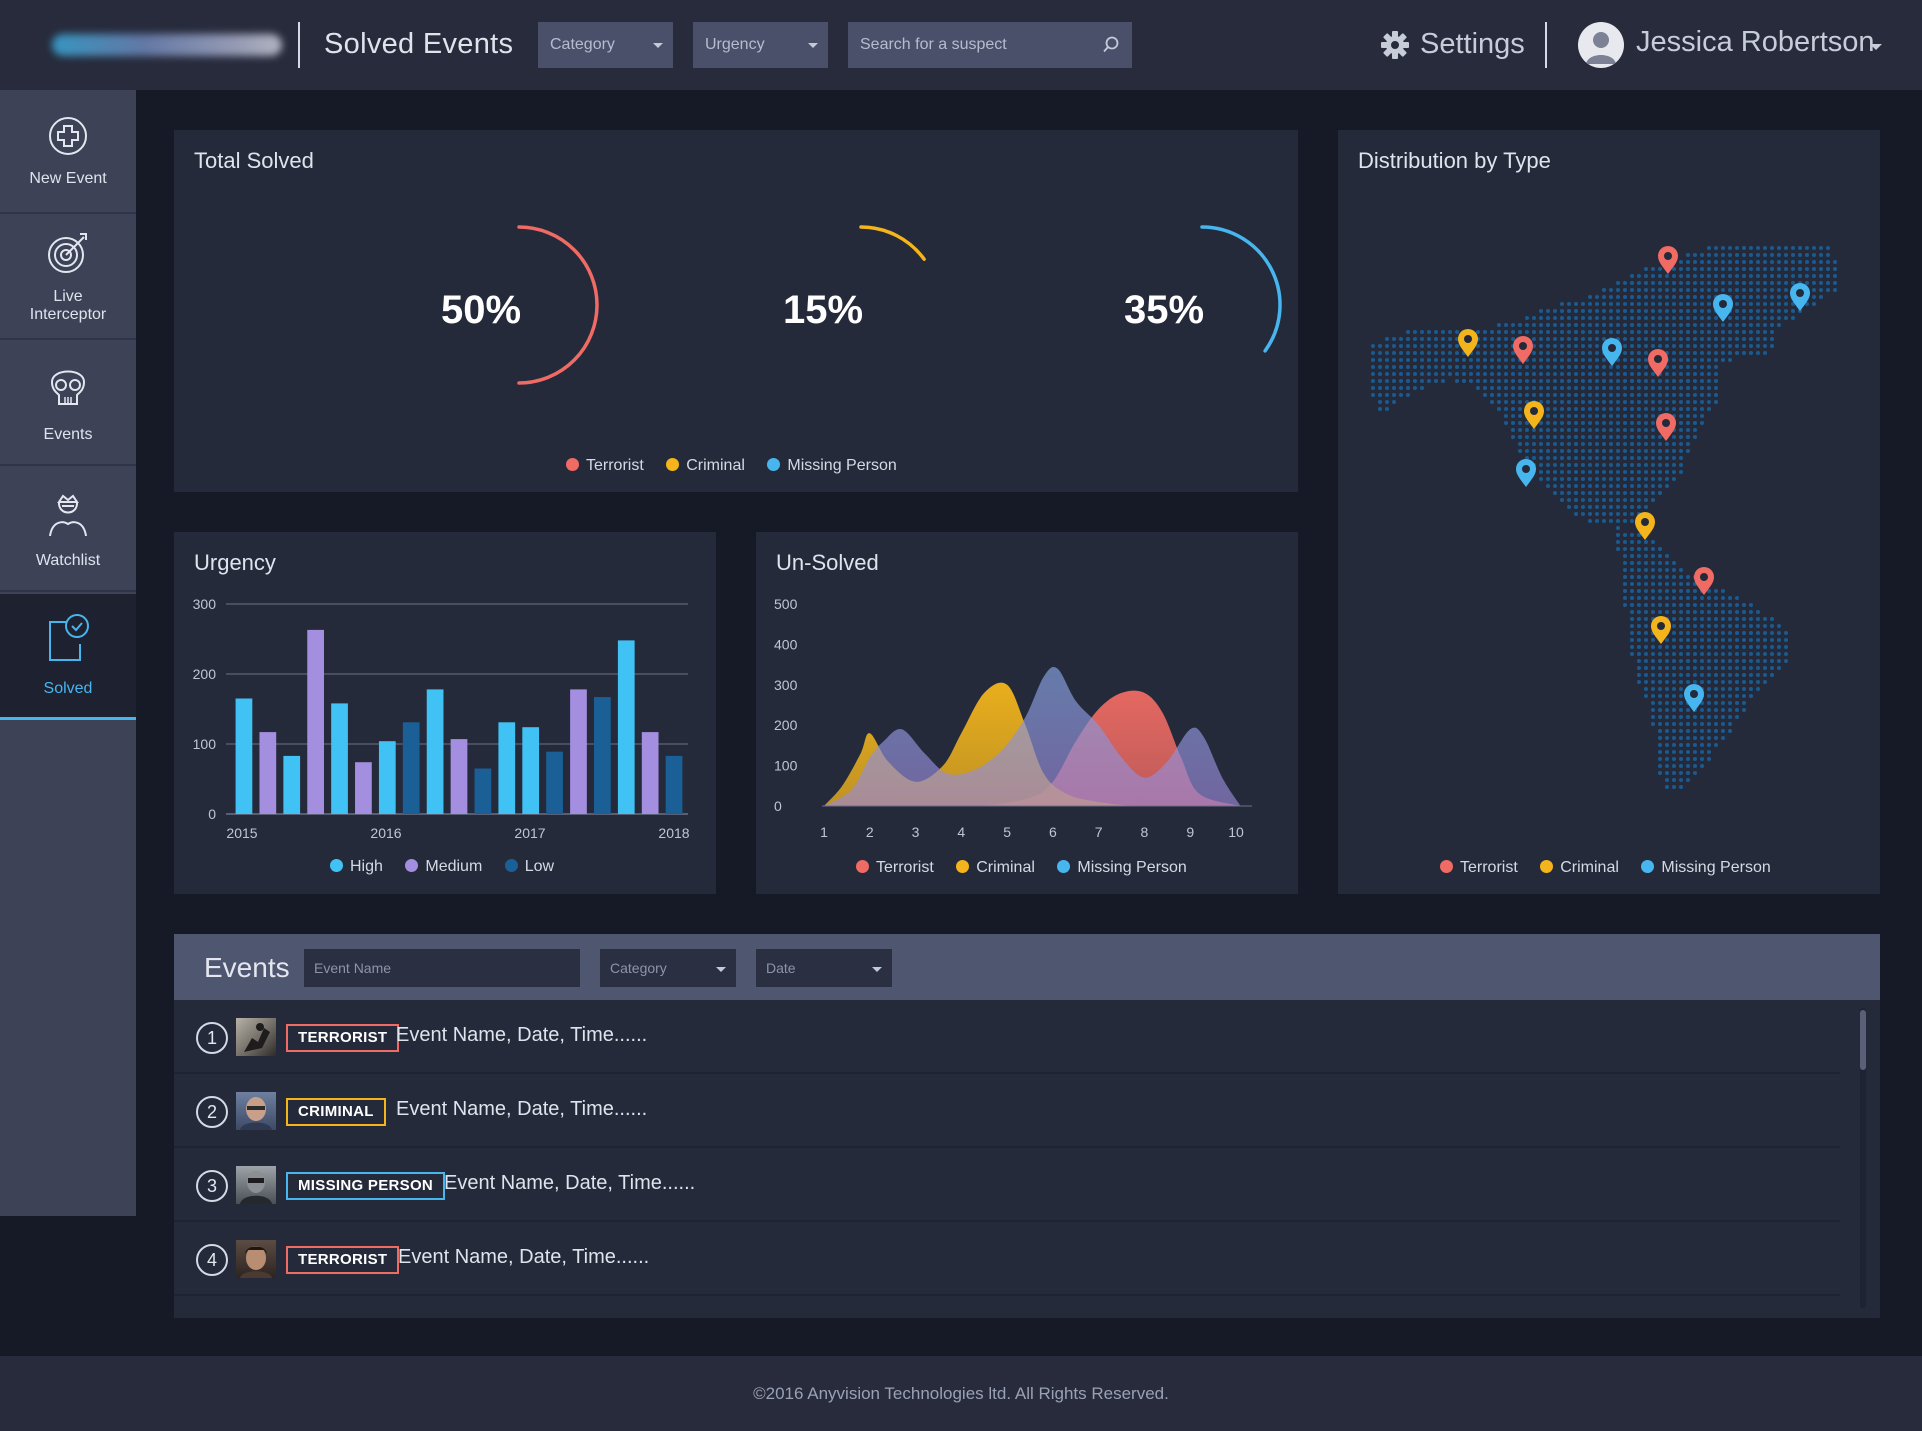 The width and height of the screenshot is (1922, 1431). What do you see at coordinates (990, 45) in the screenshot?
I see `suspect-search-input: Search for a suspect` at bounding box center [990, 45].